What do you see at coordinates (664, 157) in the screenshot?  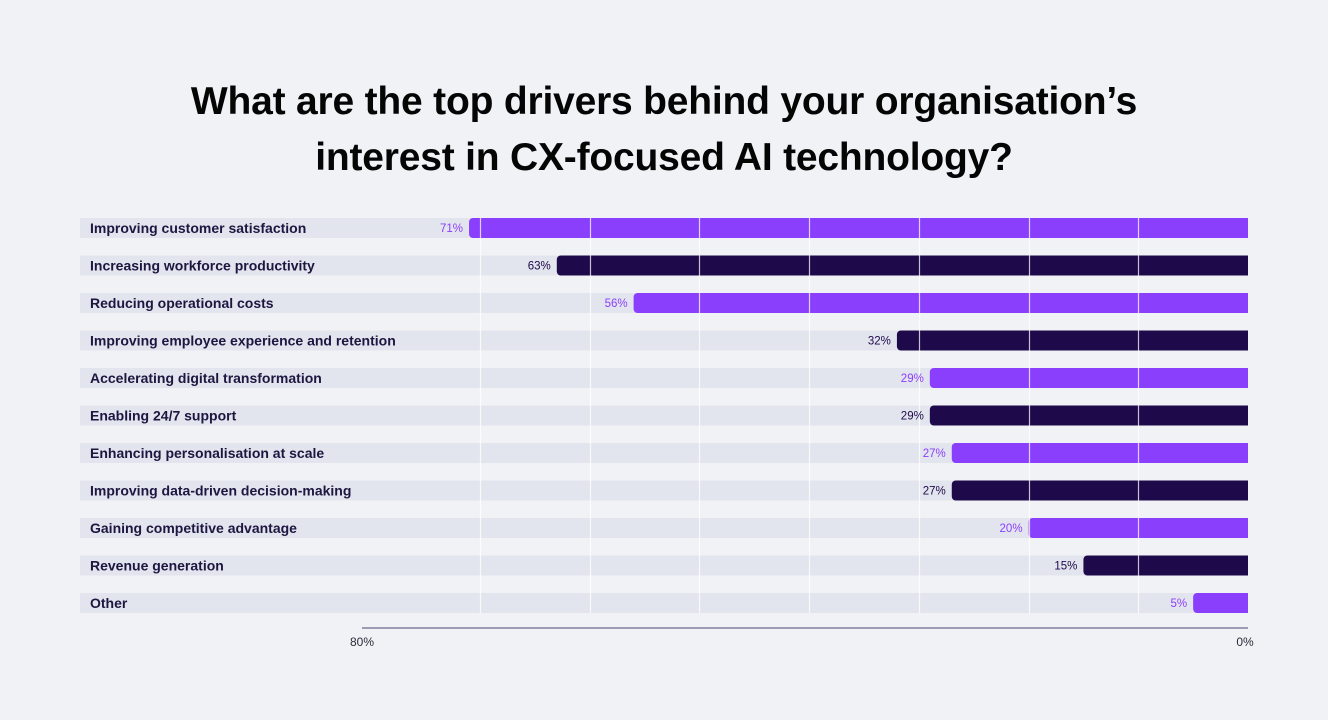 I see `chart-title-line-2: interest in CX-focused AI technology?` at bounding box center [664, 157].